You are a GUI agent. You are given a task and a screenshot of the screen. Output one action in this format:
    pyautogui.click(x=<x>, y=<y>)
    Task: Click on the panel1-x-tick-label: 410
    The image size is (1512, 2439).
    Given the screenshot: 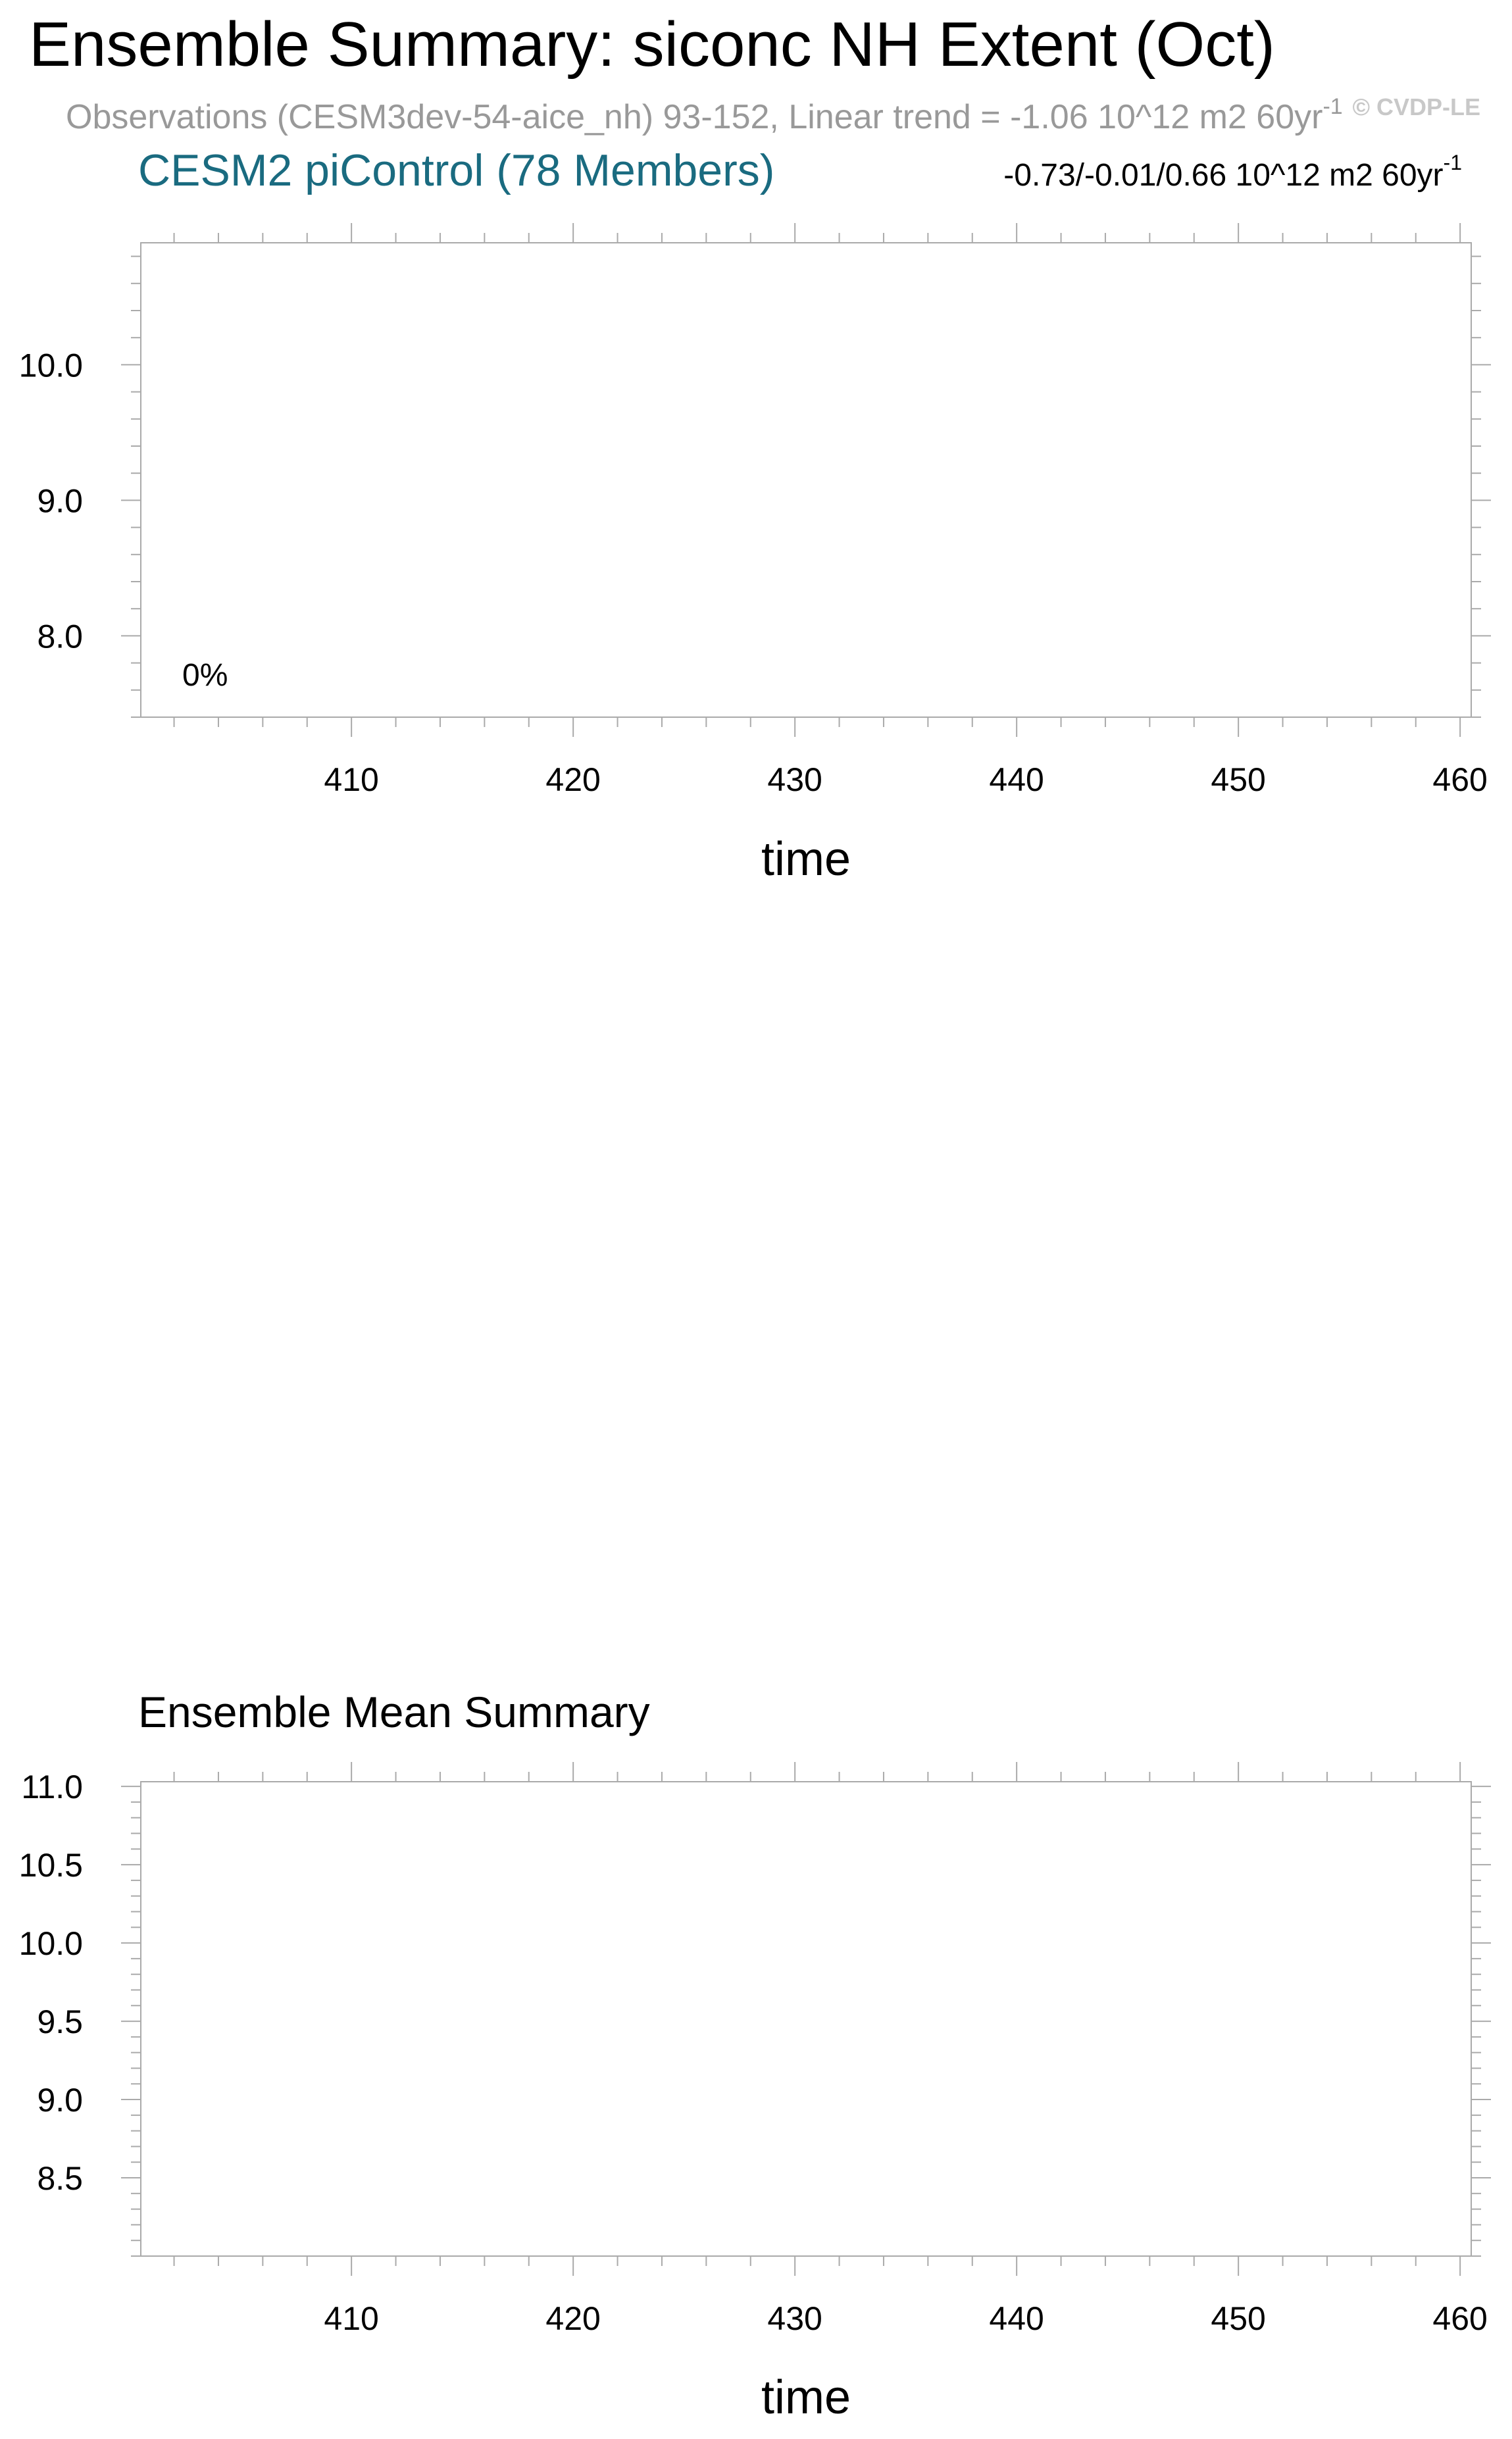 What is the action you would take?
    pyautogui.click(x=351, y=779)
    